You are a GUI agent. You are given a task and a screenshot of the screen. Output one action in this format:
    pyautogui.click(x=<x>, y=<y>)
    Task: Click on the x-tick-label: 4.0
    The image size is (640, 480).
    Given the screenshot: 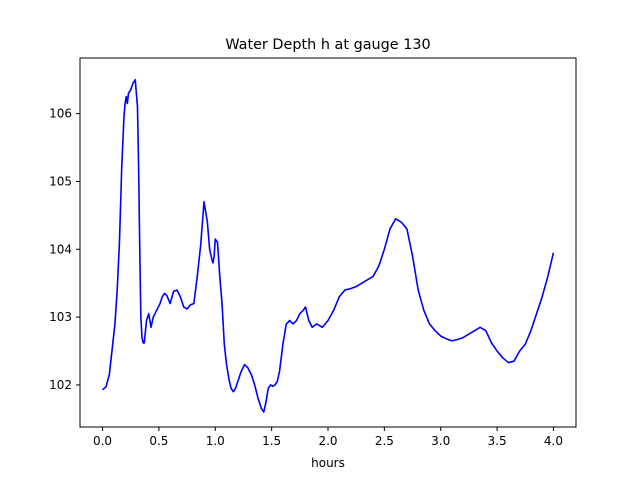 What is the action you would take?
    pyautogui.click(x=553, y=441)
    